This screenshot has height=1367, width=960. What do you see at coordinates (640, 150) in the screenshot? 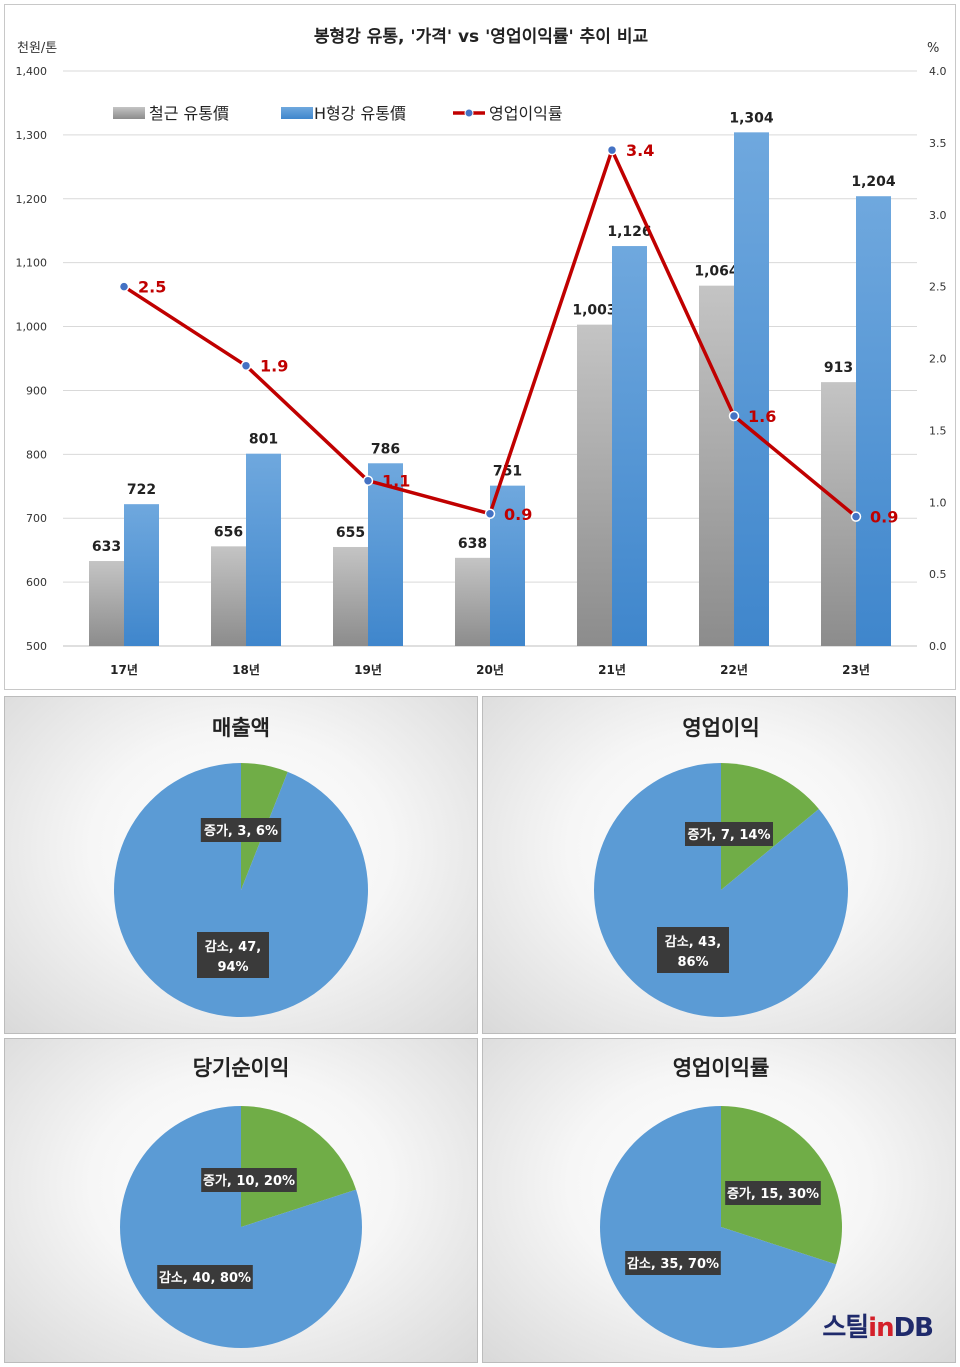
I see `line-label-operating-margin: 3.4` at bounding box center [640, 150].